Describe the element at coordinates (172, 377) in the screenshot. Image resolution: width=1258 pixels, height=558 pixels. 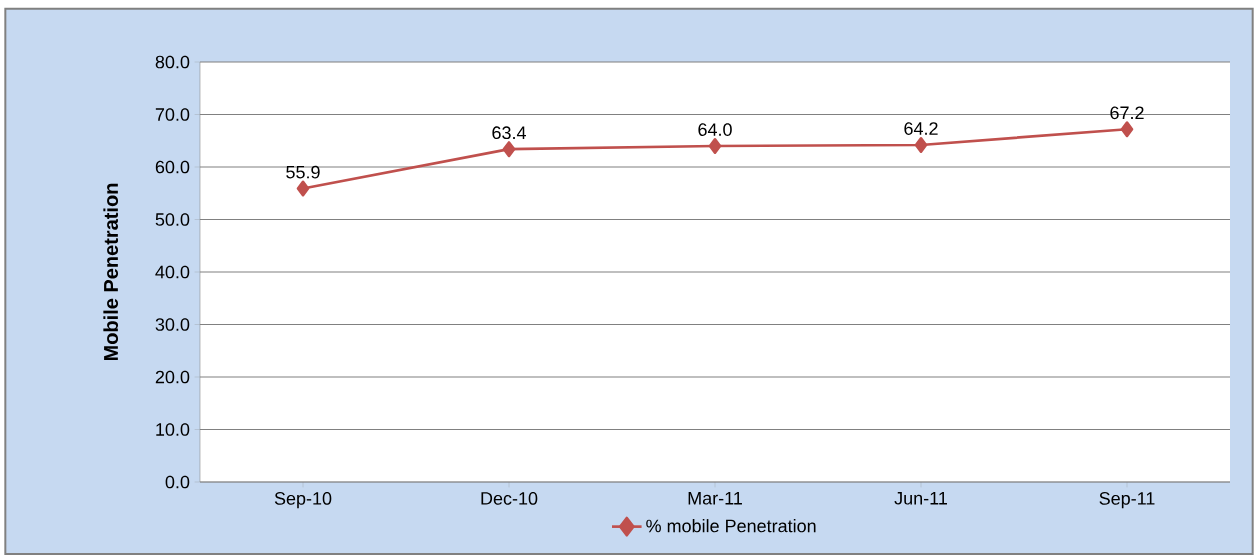
I see `y-tick-label: 20.0` at that location.